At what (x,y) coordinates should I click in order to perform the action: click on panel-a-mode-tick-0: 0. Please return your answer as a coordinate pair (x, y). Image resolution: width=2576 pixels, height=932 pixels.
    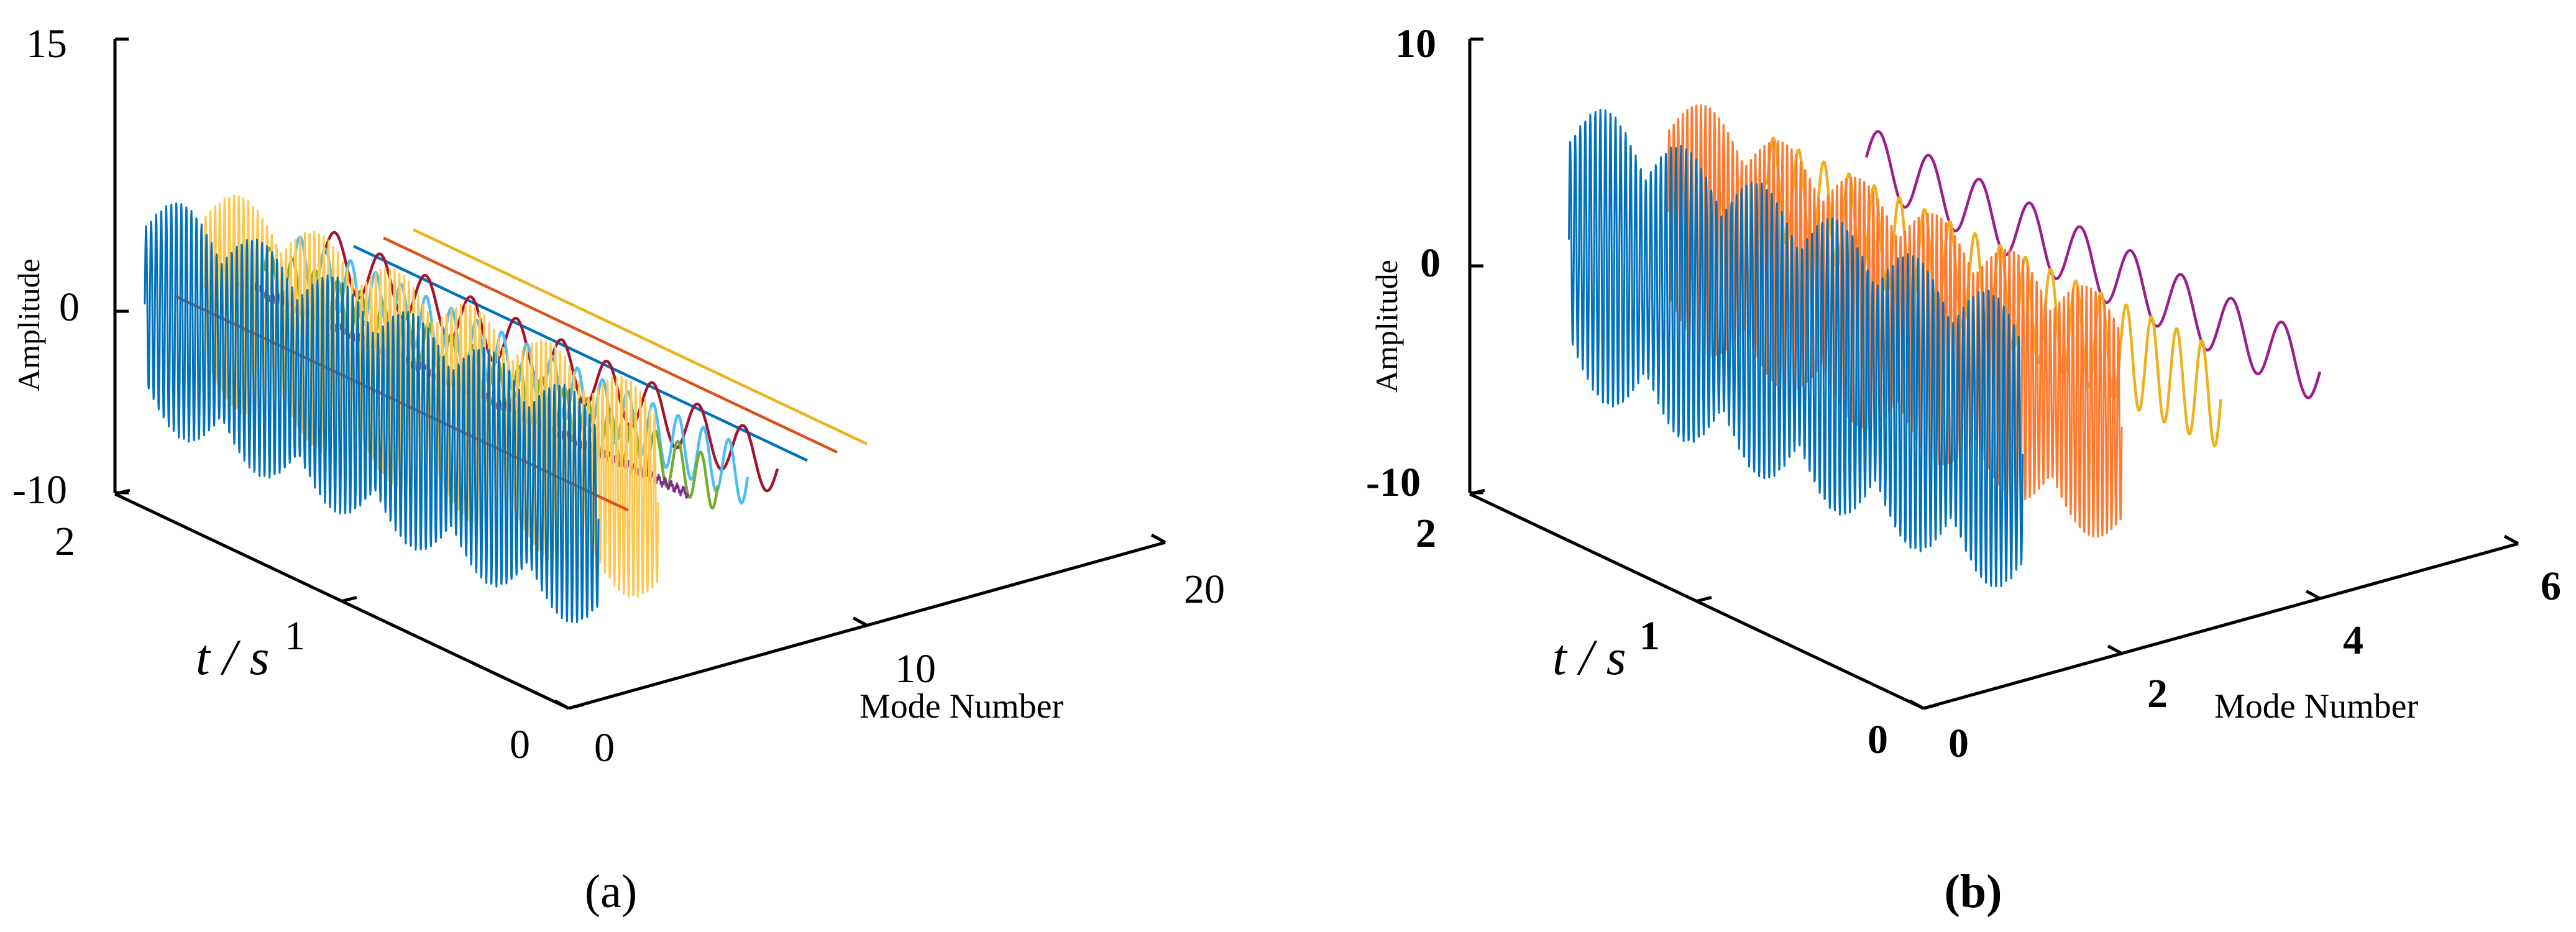
    Looking at the image, I should click on (604, 747).